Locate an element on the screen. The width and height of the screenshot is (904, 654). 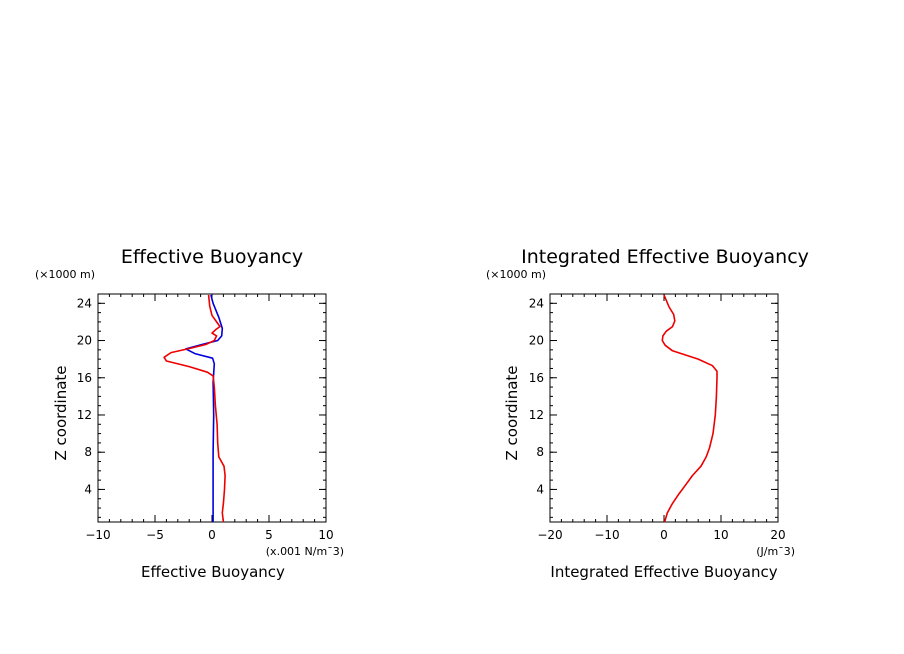
chart-title: Effective Buoyancy is located at coordinates (212, 257).